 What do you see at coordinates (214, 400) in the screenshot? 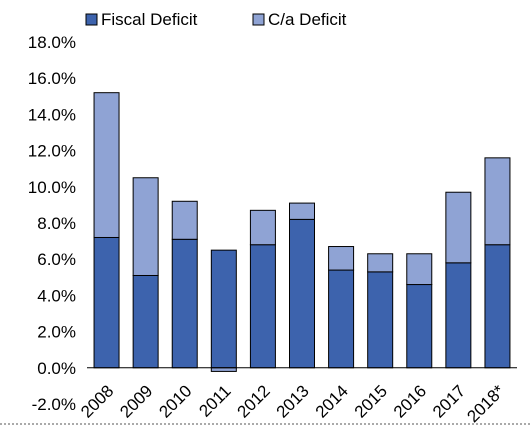
I see `x-tick-label: 2011` at bounding box center [214, 400].